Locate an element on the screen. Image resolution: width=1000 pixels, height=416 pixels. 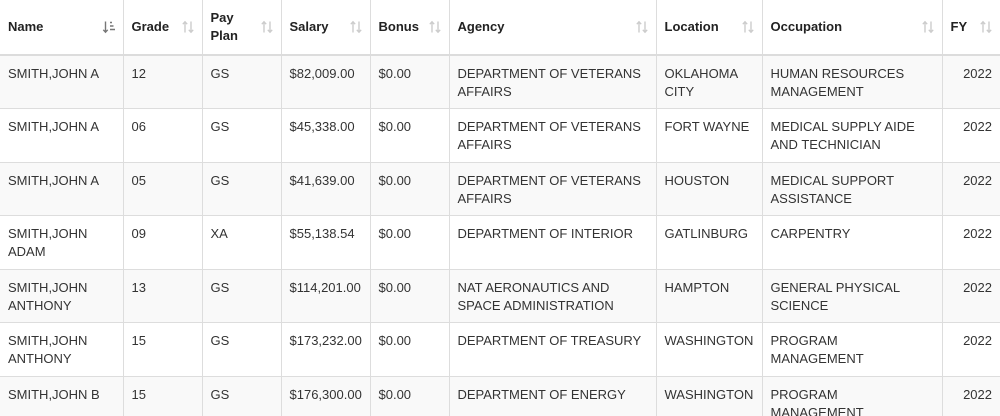
cell-grade: 13 is located at coordinates (163, 296).